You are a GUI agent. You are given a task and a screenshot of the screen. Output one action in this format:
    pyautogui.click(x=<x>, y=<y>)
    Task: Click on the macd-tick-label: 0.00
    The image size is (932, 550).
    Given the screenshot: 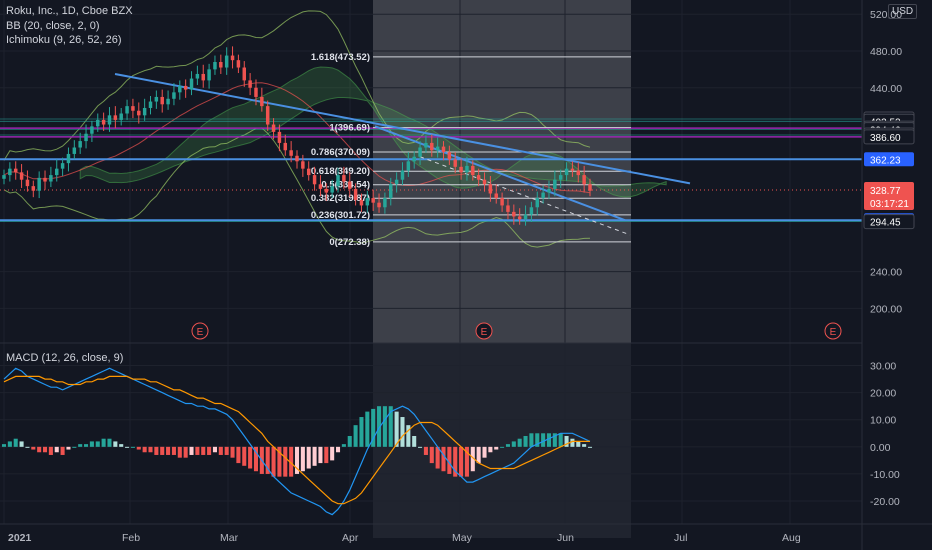 What is the action you would take?
    pyautogui.click(x=880, y=448)
    